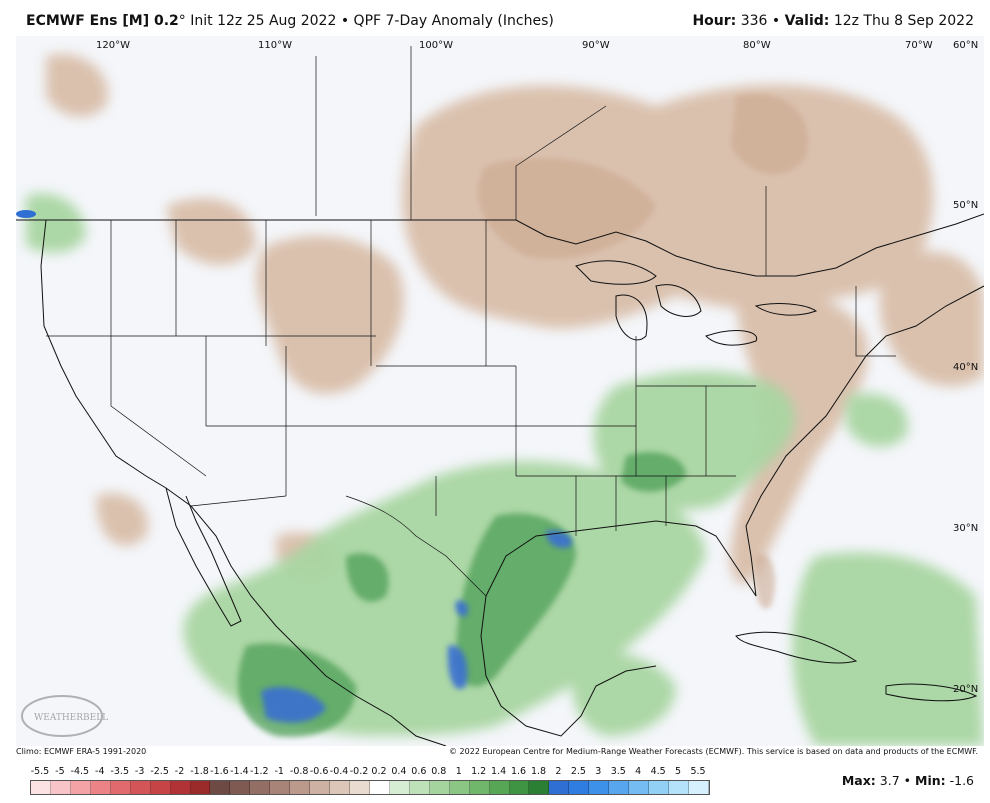 The height and width of the screenshot is (803, 990). What do you see at coordinates (399, 771) in the screenshot?
I see `legend-label: 0.4` at bounding box center [399, 771].